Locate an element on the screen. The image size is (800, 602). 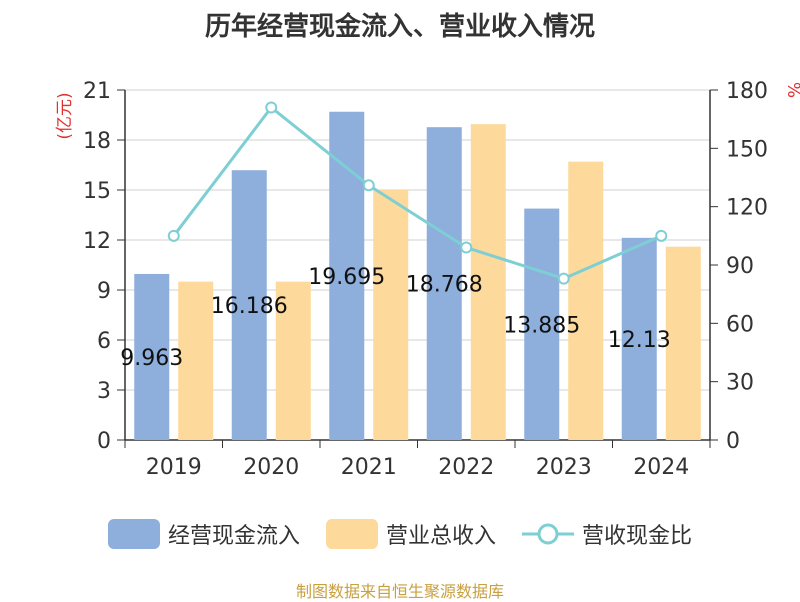
x-tick-label: 2019 is located at coordinates (174, 467).